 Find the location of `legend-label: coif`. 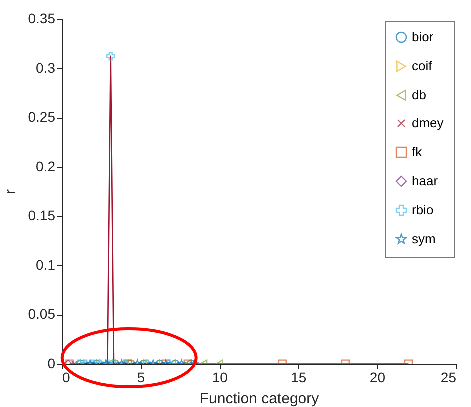

legend-label: coif is located at coordinates (422, 66).